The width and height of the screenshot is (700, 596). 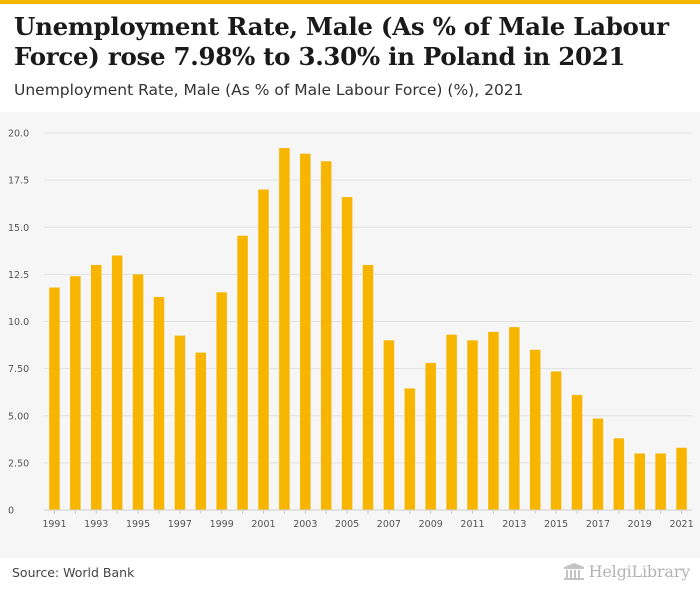 What do you see at coordinates (305, 332) in the screenshot?
I see `bar-2003` at bounding box center [305, 332].